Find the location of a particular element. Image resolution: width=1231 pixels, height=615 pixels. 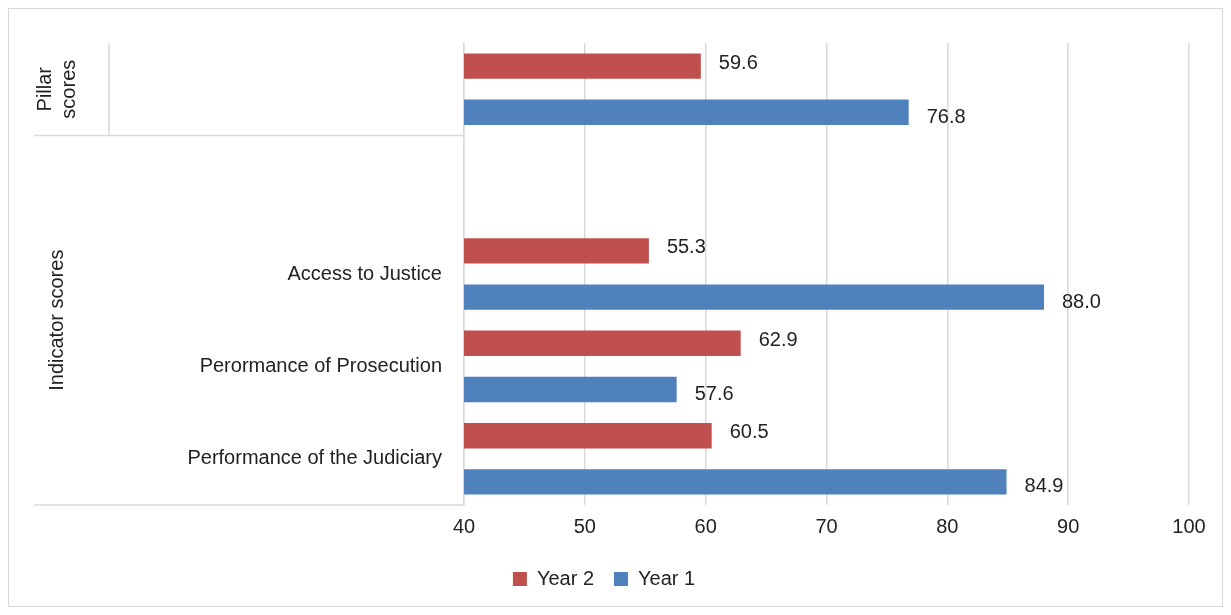

legend-label: Year 1 is located at coordinates (667, 577).